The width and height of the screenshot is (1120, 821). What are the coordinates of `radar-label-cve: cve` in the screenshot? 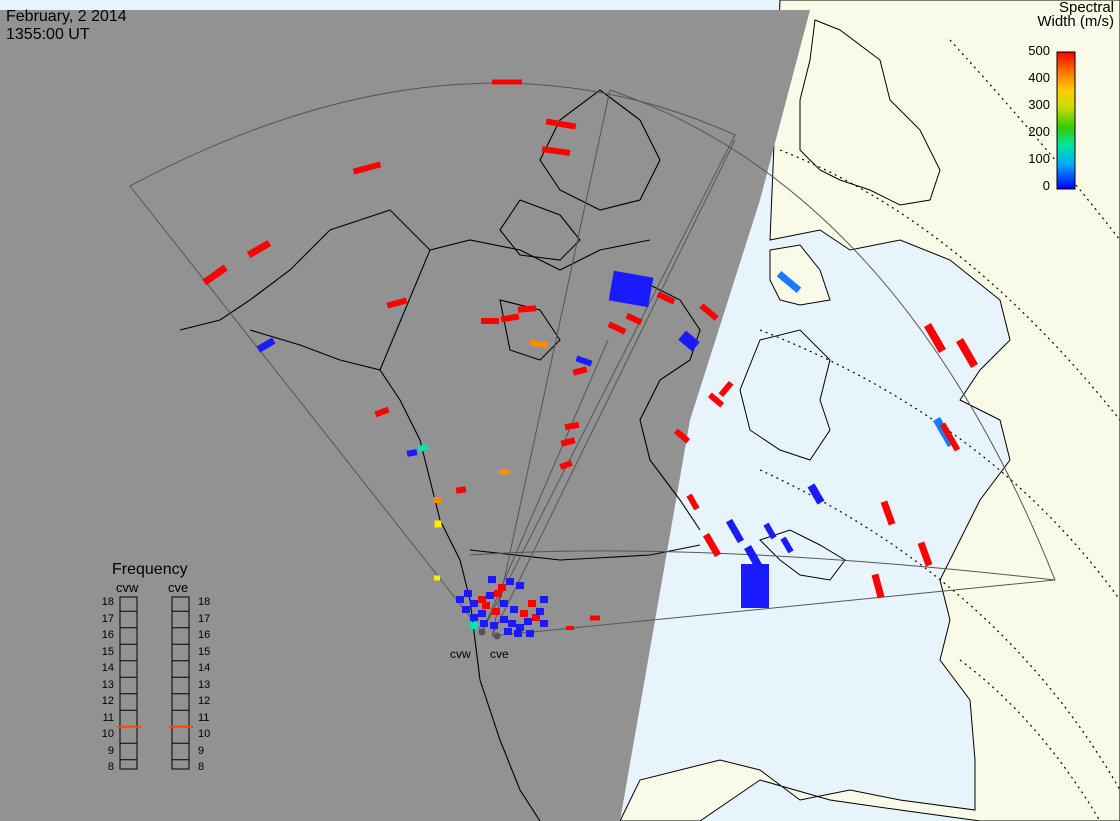 It's located at (499, 654).